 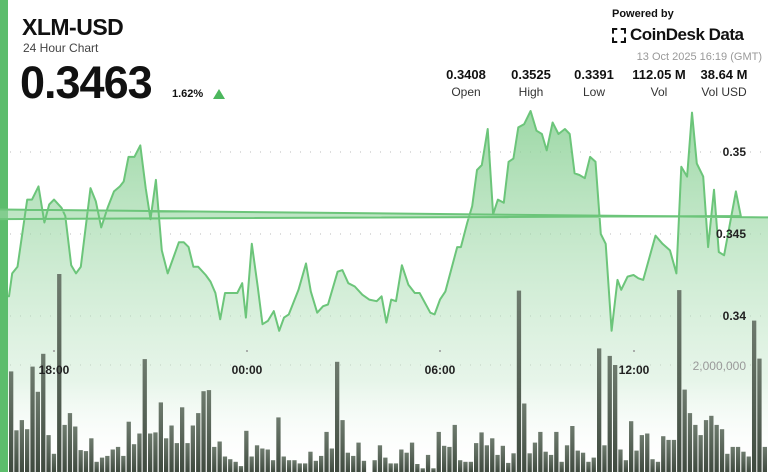 What do you see at coordinates (594, 83) in the screenshot?
I see `stat-low: 0.3391 Low` at bounding box center [594, 83].